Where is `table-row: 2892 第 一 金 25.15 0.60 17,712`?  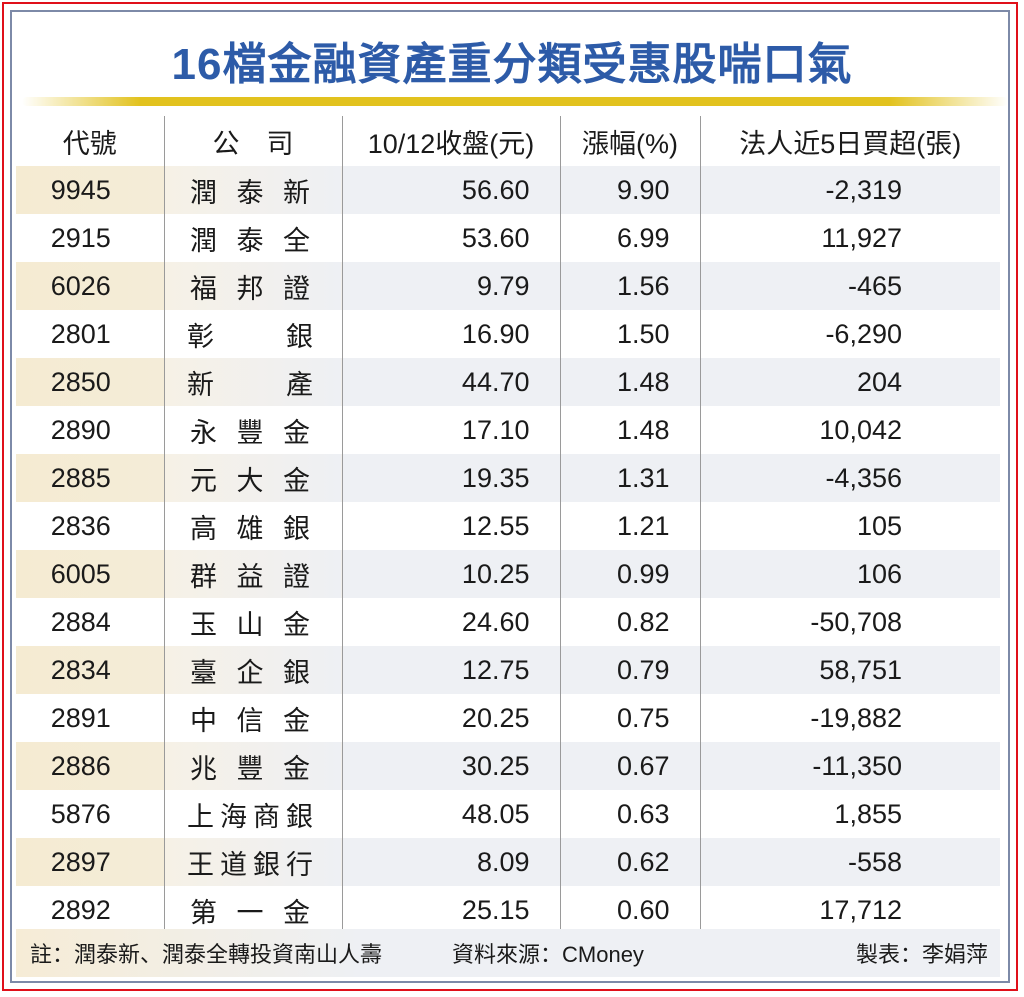 table-row: 2892 第 一 金 25.15 0.60 17,712 is located at coordinates (508, 910).